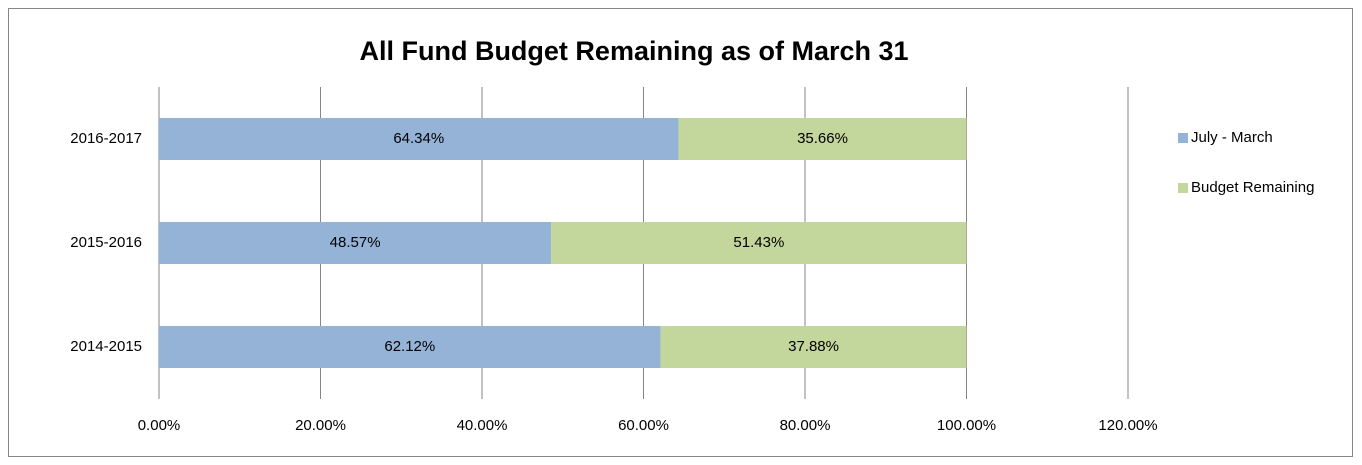  I want to click on y-tick-label: 2014-2015, so click(106, 346).